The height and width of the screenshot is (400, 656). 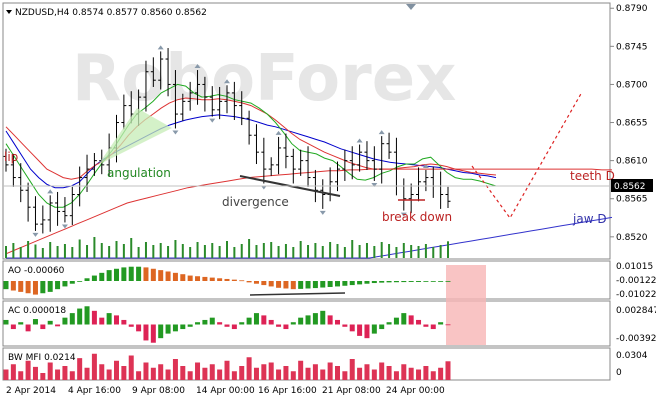 I want to click on ac-tick-label: 0.002847, so click(x=636, y=311).